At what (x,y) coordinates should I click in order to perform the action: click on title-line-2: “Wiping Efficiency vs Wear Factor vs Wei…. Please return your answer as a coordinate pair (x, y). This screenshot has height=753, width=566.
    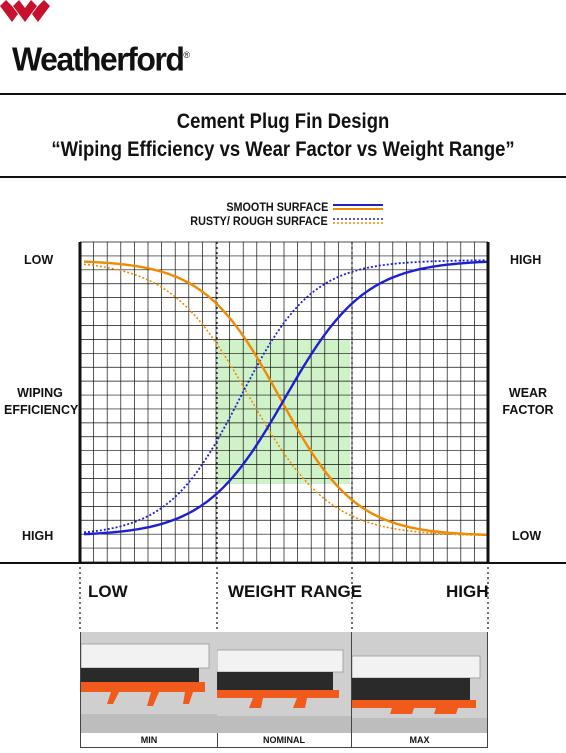
    Looking at the image, I should click on (283, 149).